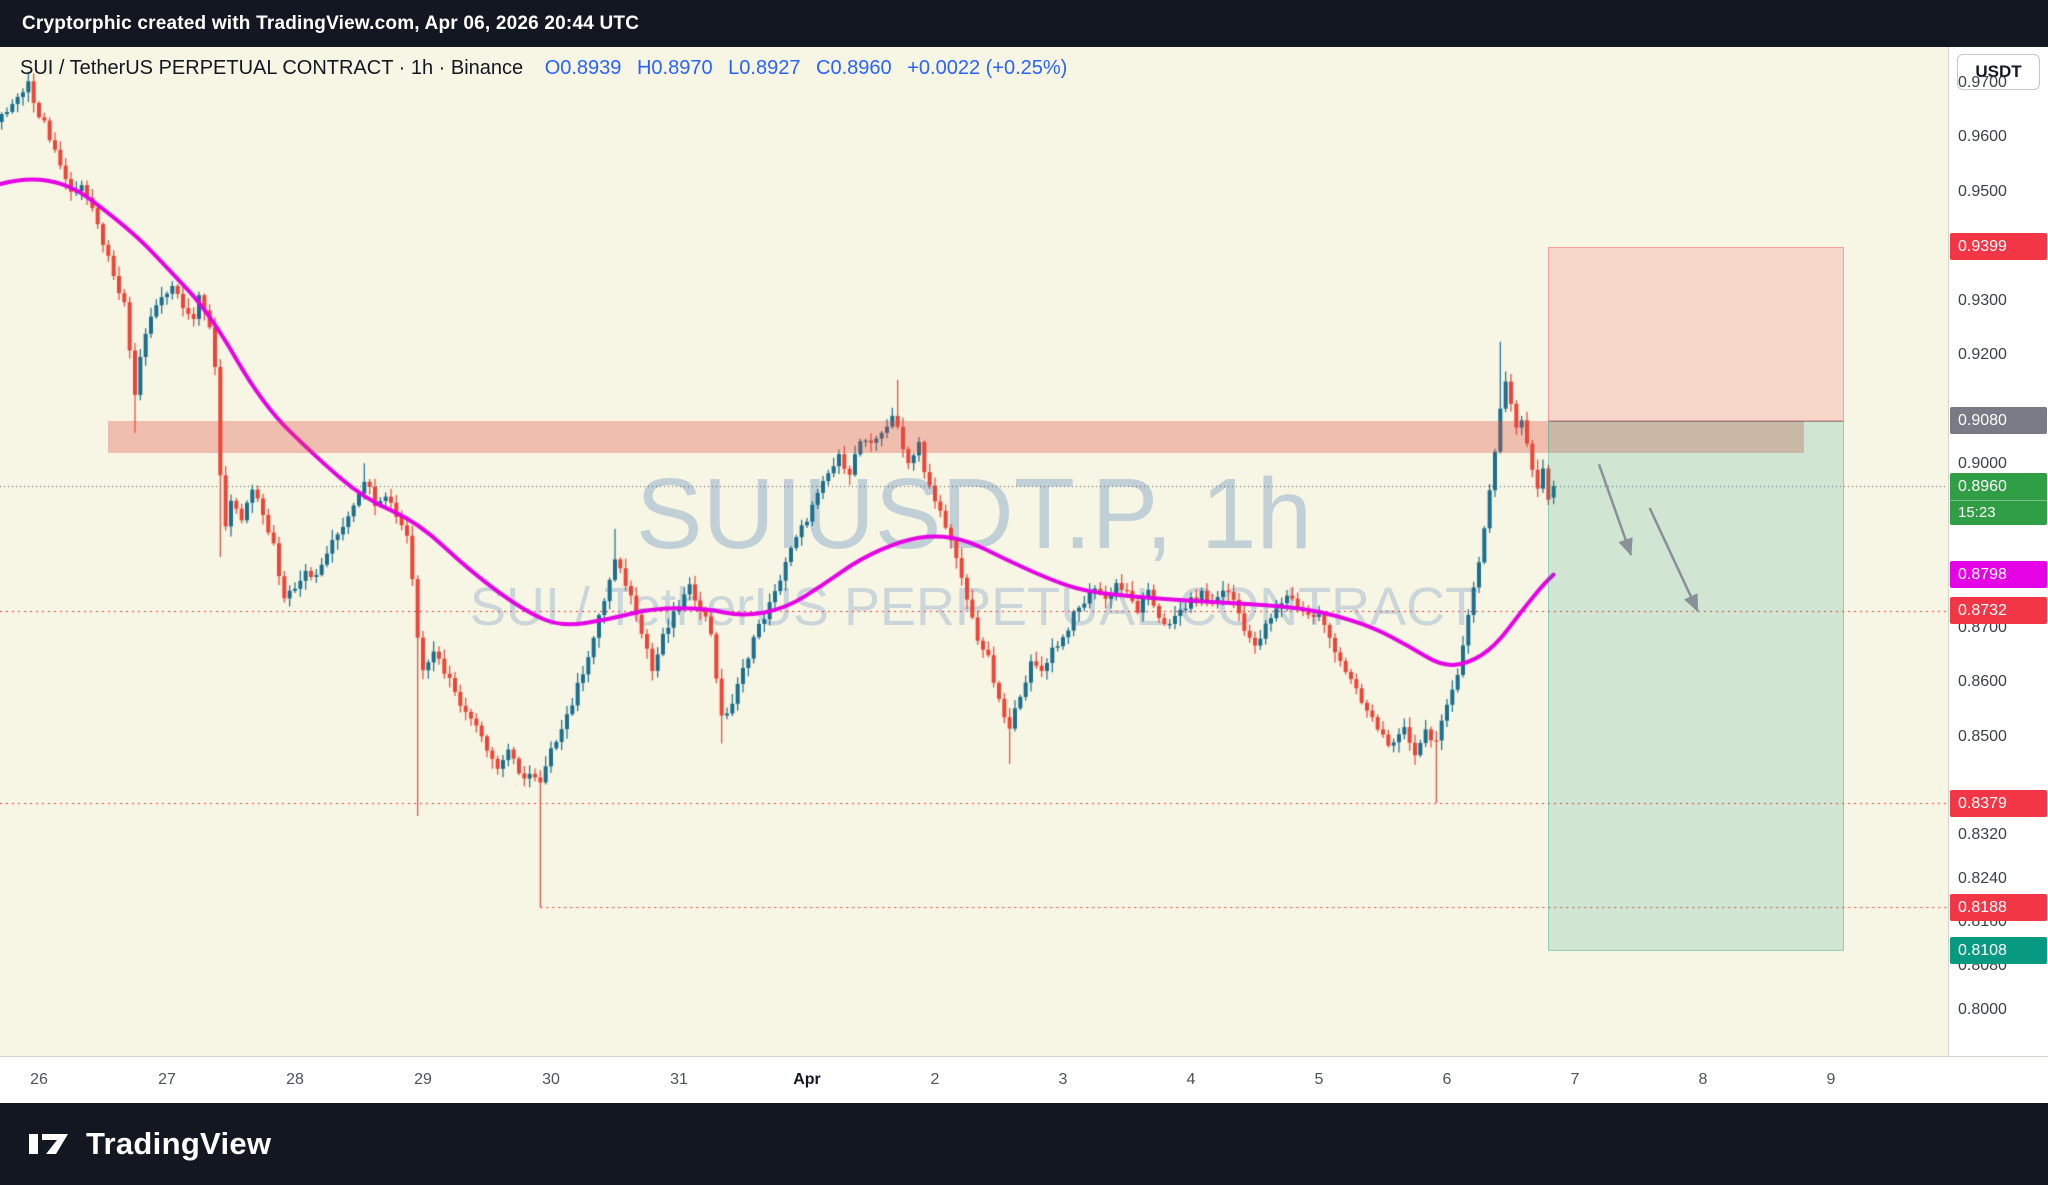 The width and height of the screenshot is (2048, 1185). Describe the element at coordinates (1703, 1079) in the screenshot. I see `time-axis-label: 8` at that location.